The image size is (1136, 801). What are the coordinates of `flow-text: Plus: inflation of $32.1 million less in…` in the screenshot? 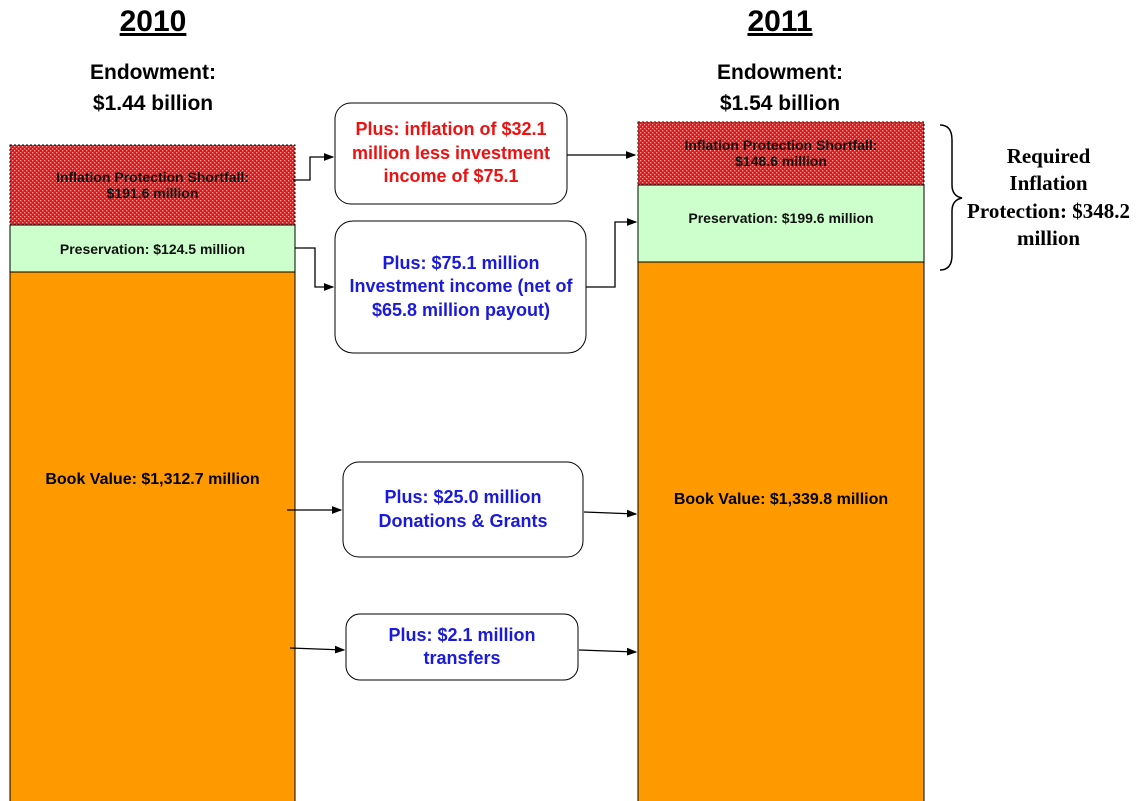 It's located at (451, 153).